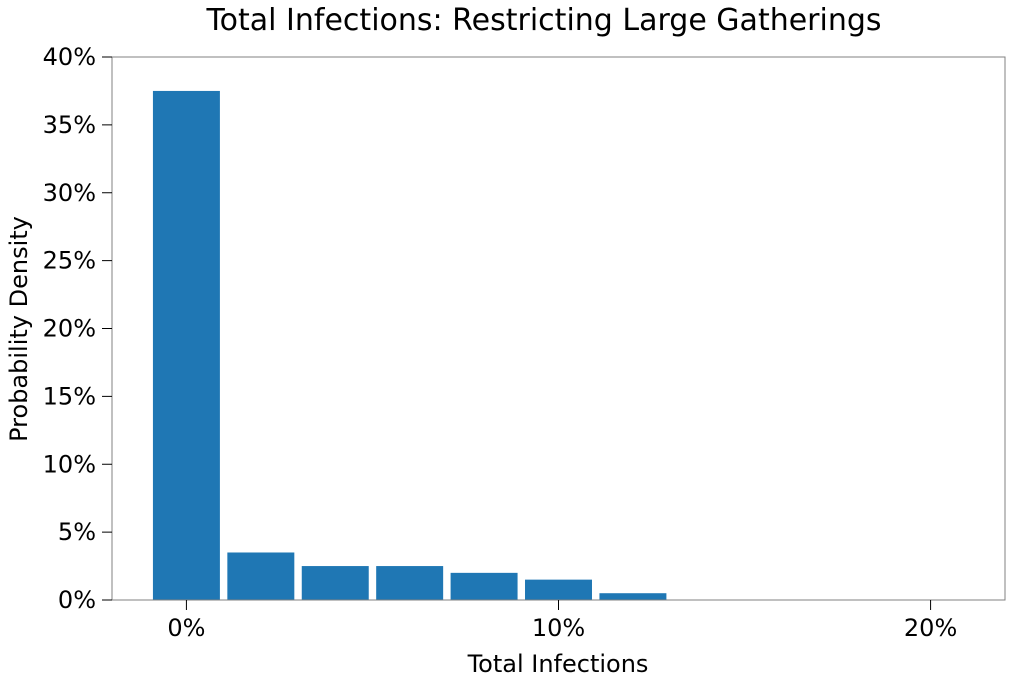 This screenshot has height=687, width=1012. What do you see at coordinates (186, 628) in the screenshot?
I see `x-tick-label: 0%` at bounding box center [186, 628].